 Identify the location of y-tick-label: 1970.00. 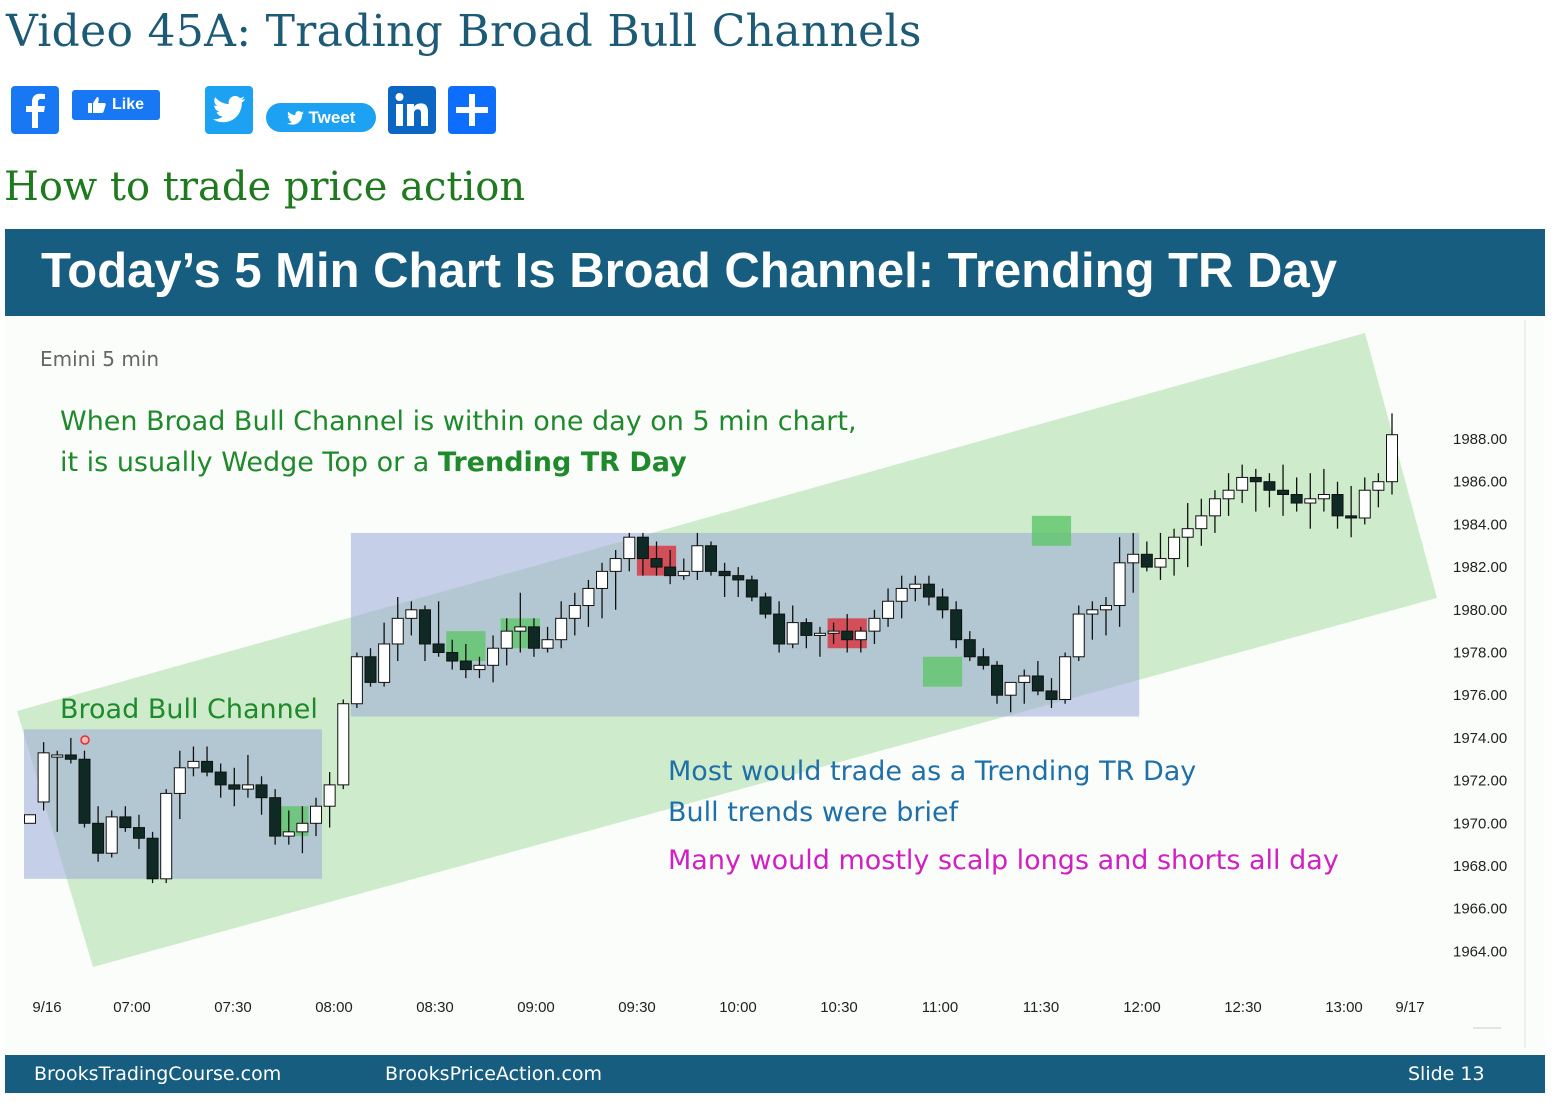
(1480, 823).